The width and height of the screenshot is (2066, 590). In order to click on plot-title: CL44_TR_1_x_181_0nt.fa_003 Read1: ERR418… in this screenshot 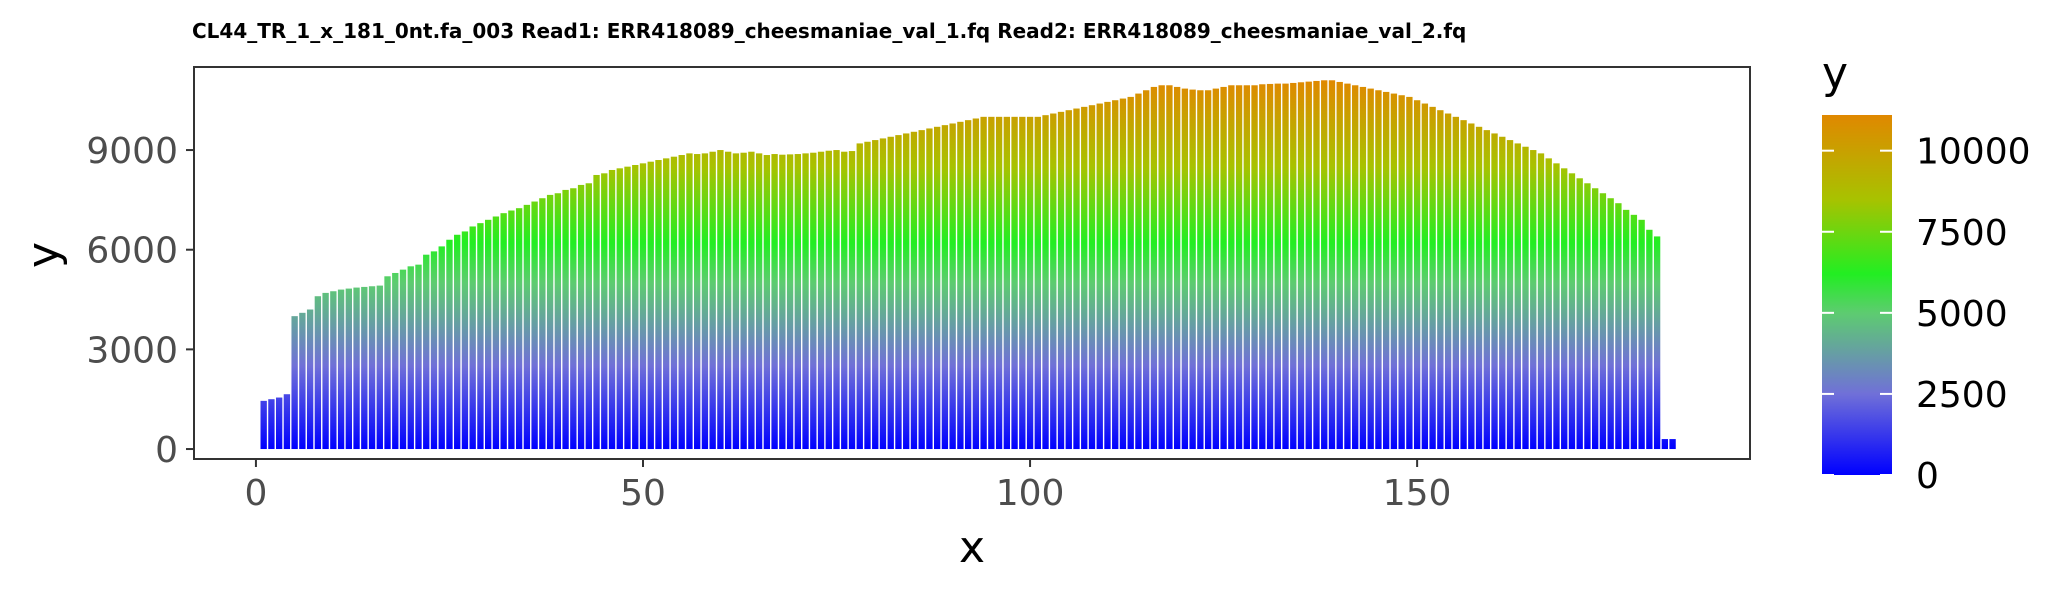, I will do `click(829, 31)`.